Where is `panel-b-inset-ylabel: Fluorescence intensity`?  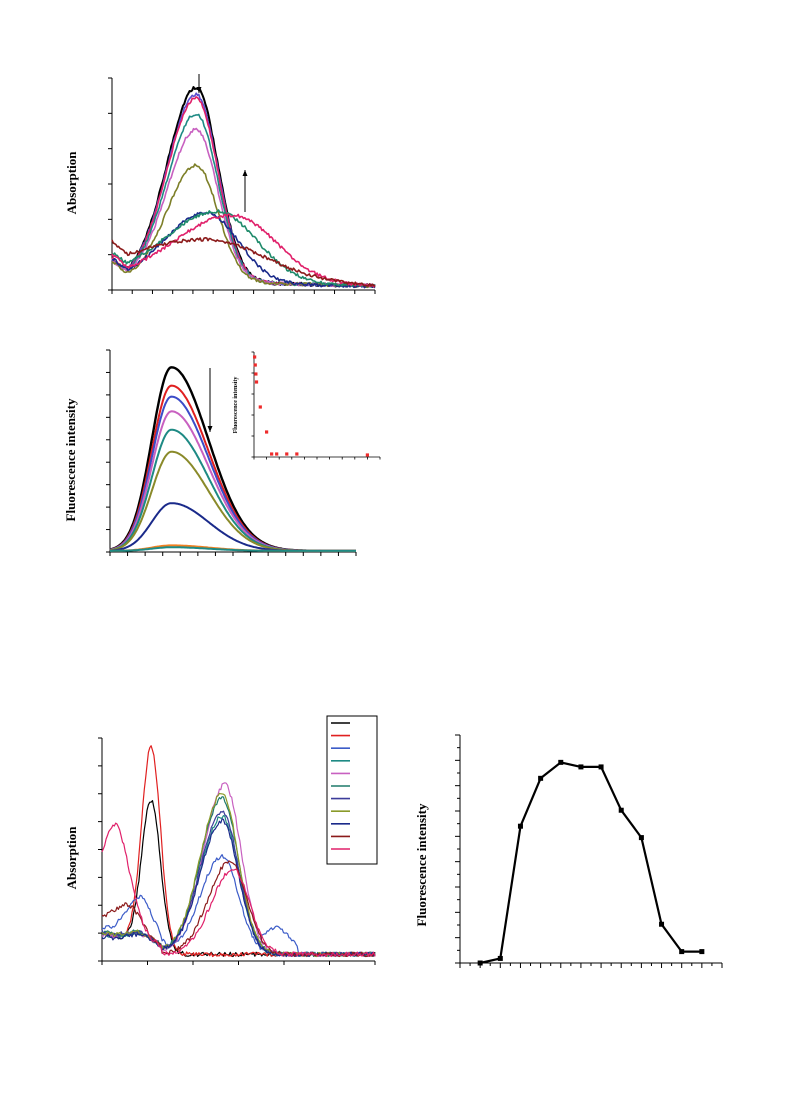
panel-b-inset-ylabel: Fluorescence intensity is located at coordinates (236, 405).